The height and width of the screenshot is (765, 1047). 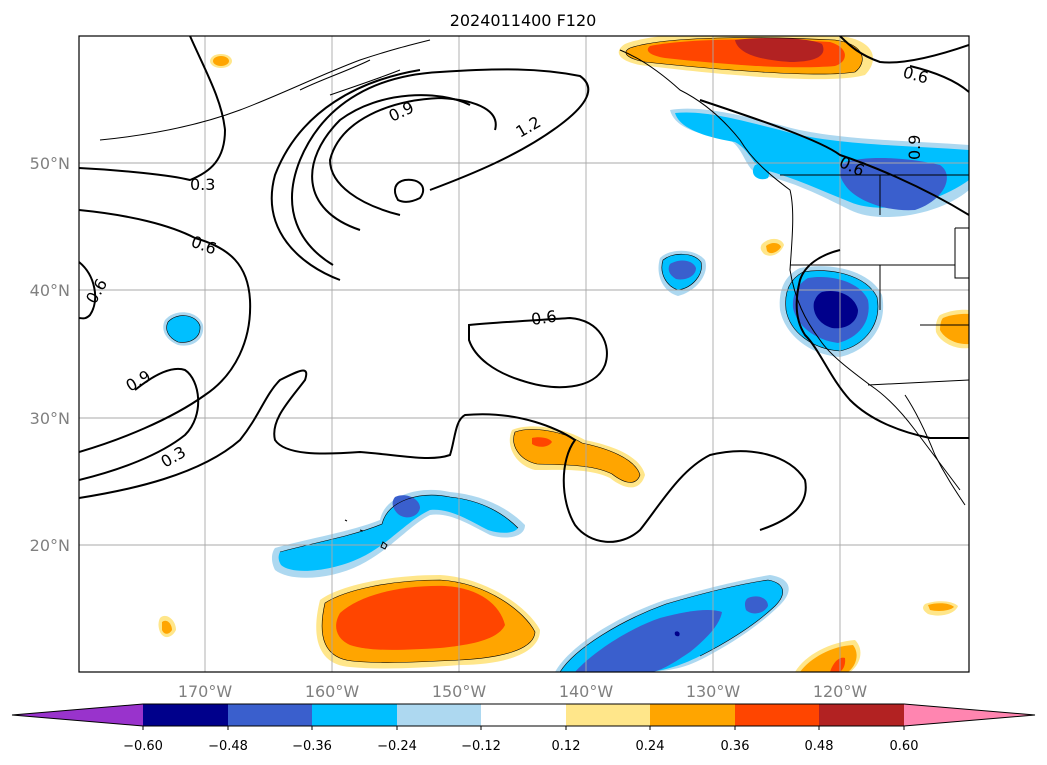 What do you see at coordinates (50, 354) in the screenshot?
I see `latitude-labels: 20°N 30°N 40°N 50°N` at bounding box center [50, 354].